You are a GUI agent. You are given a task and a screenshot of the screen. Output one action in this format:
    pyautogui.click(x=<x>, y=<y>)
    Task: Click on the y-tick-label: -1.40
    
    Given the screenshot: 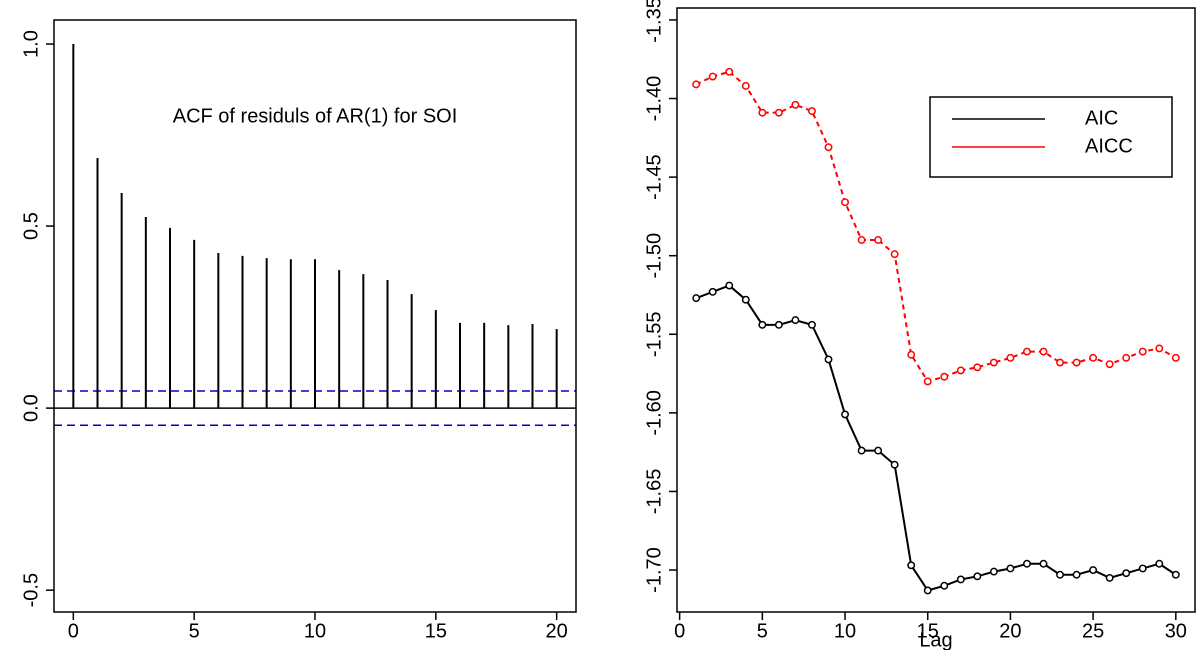 What is the action you would take?
    pyautogui.click(x=654, y=99)
    